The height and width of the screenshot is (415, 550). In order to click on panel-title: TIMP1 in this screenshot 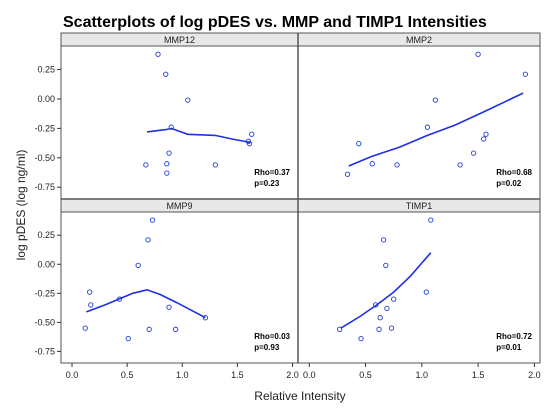, I will do `click(419, 206)`.